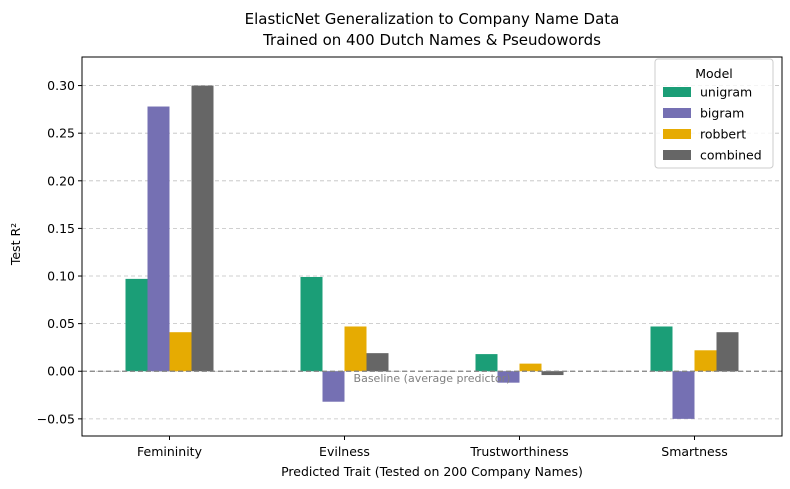  What do you see at coordinates (61, 180) in the screenshot?
I see `y-tick-label: 0.20` at bounding box center [61, 180].